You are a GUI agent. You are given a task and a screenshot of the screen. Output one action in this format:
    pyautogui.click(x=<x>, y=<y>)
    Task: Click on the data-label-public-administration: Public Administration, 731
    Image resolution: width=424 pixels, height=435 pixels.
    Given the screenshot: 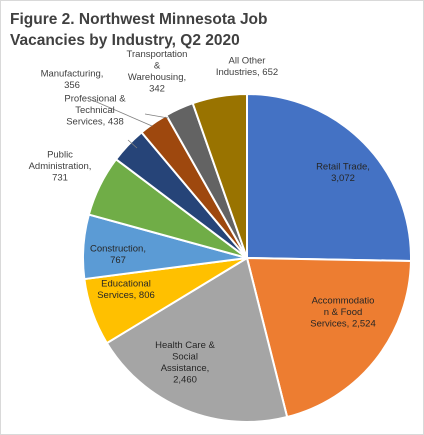 What is the action you would take?
    pyautogui.click(x=60, y=167)
    